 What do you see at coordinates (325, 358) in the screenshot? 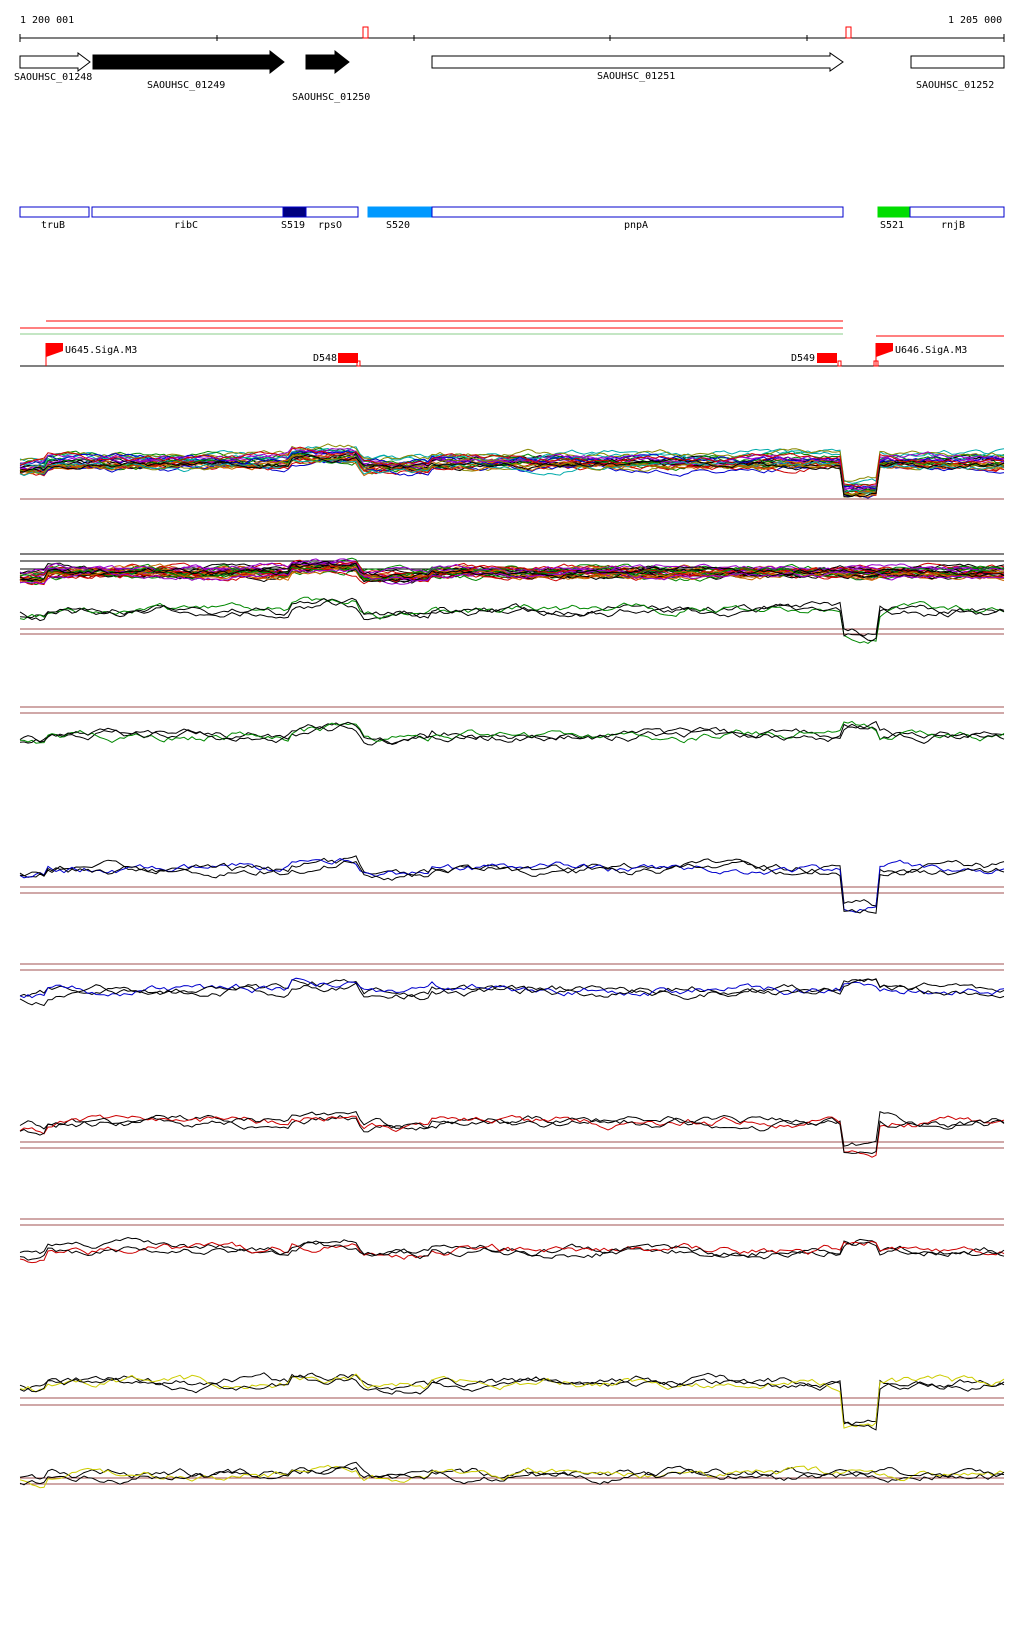
I see `regulatory-label: D548` at bounding box center [325, 358].